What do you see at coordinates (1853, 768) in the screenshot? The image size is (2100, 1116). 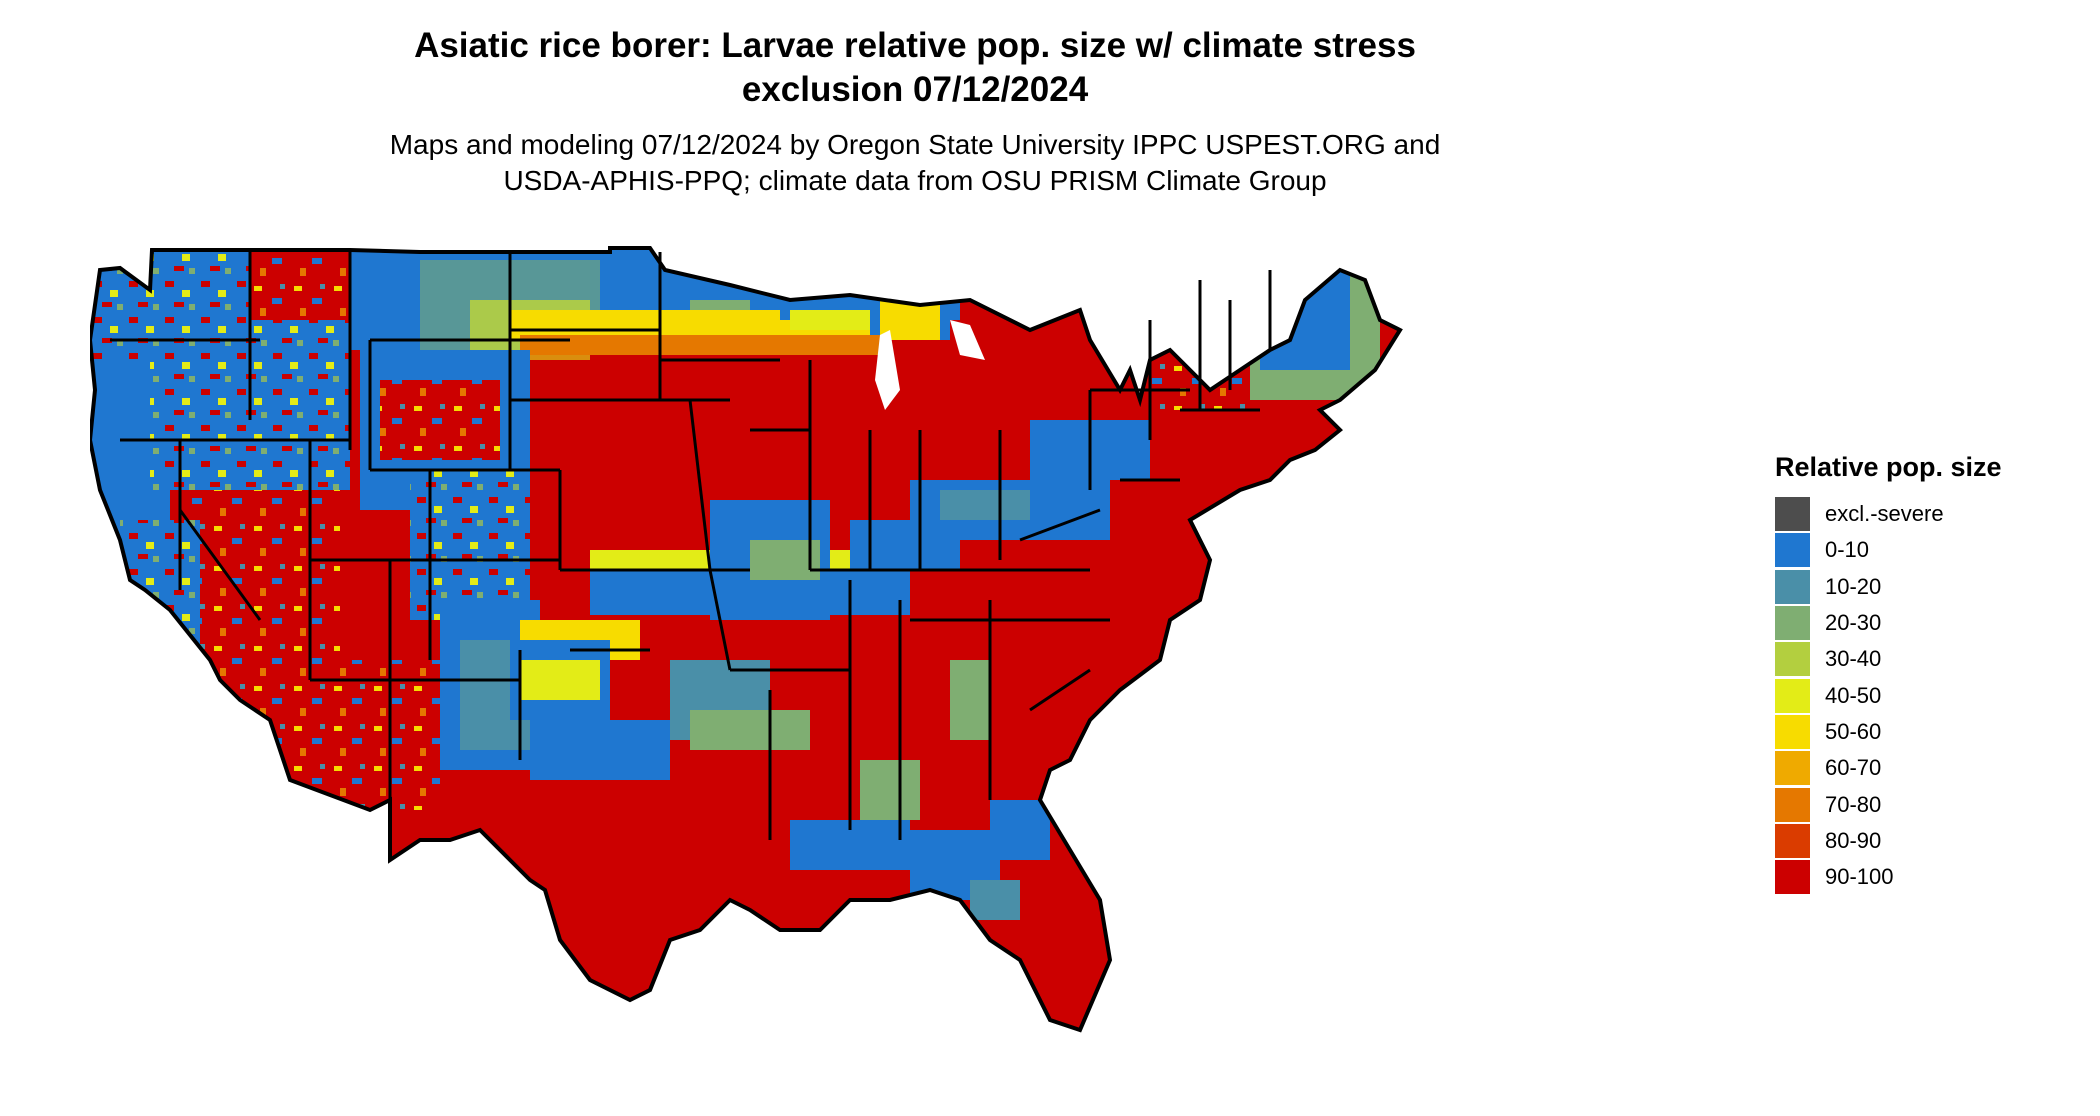 I see `legend-label: 60-70` at bounding box center [1853, 768].